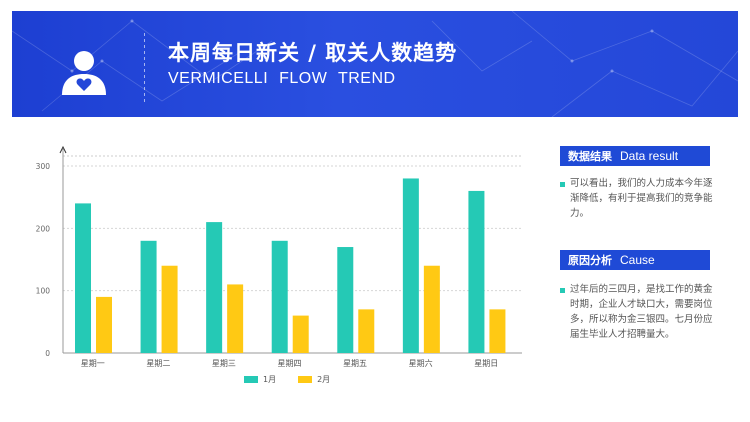  What do you see at coordinates (282, 78) in the screenshot?
I see `page-subtitle: VERMICELLI FLOW TREND` at bounding box center [282, 78].